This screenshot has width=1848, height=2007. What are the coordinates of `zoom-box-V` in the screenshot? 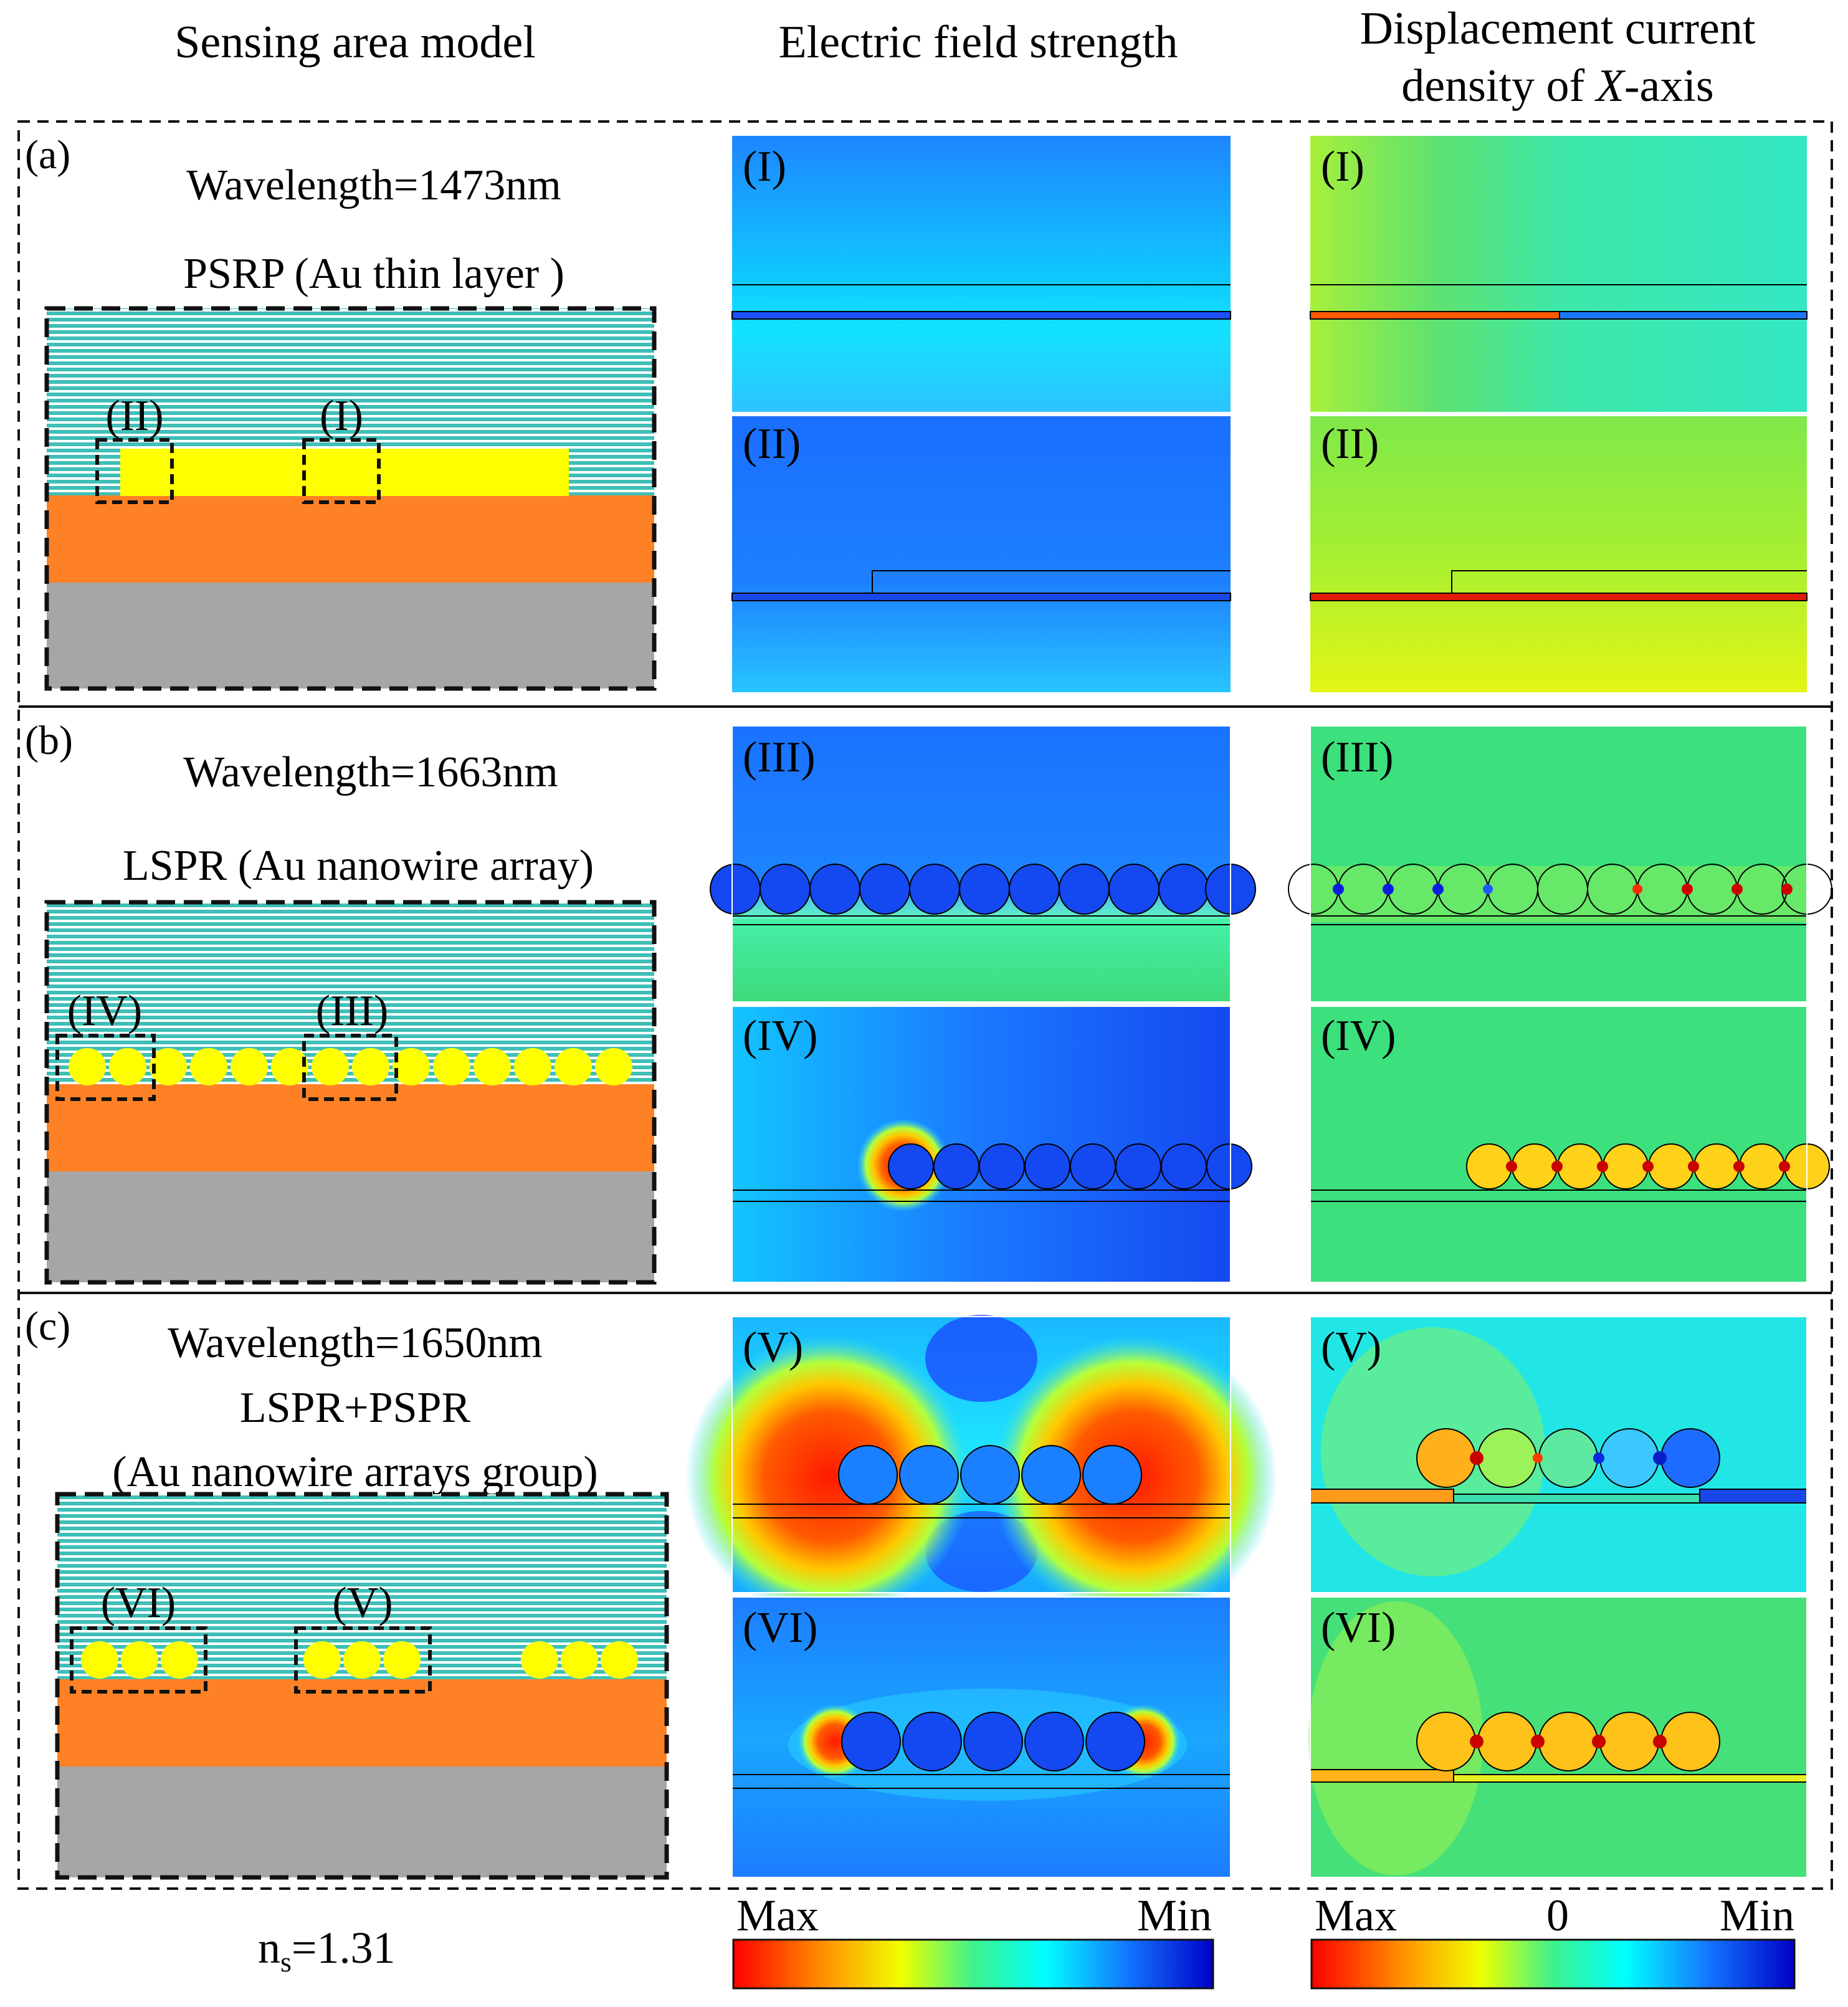 It's located at (363, 1660).